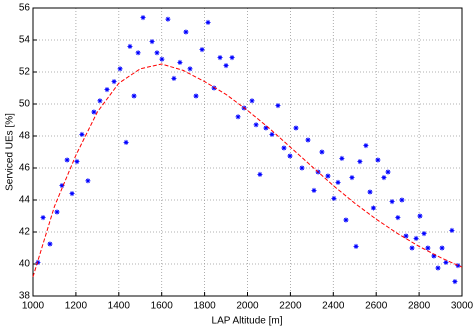 The width and height of the screenshot is (474, 331). I want to click on x-tick-label: 2400, so click(333, 306).